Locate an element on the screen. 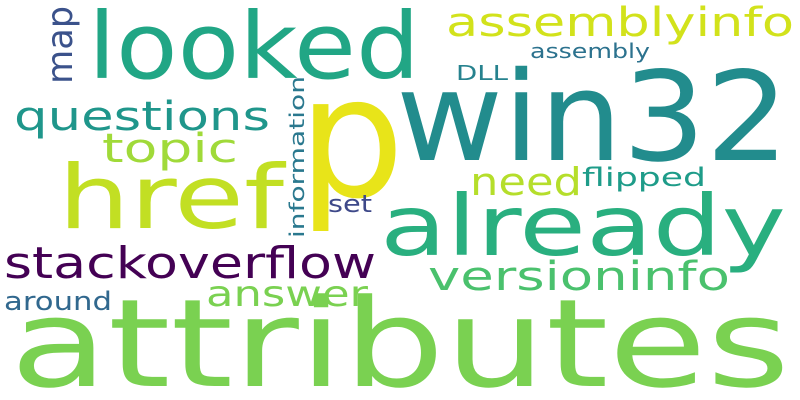  word-information: information is located at coordinates (297, 157).